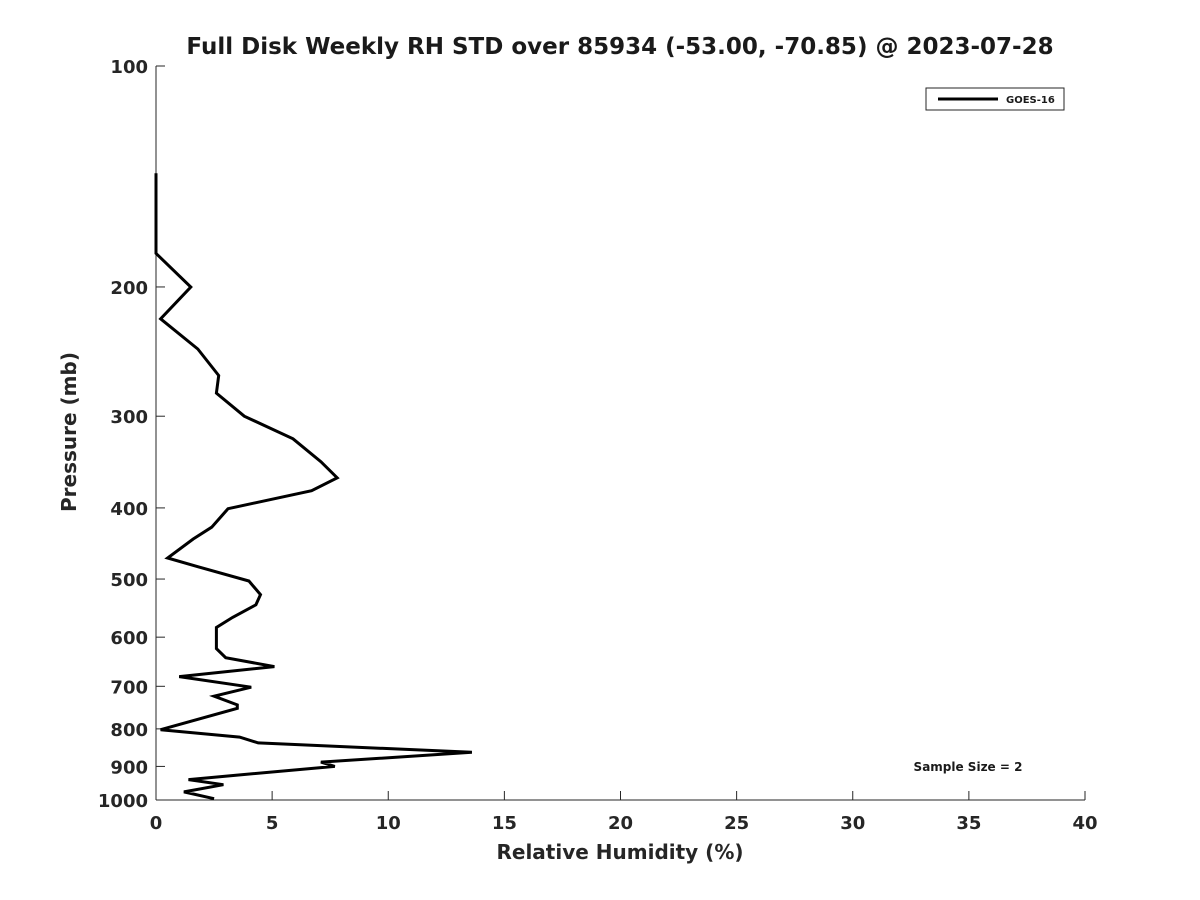  Describe the element at coordinates (736, 823) in the screenshot. I see `x-tick-label: 25` at that location.